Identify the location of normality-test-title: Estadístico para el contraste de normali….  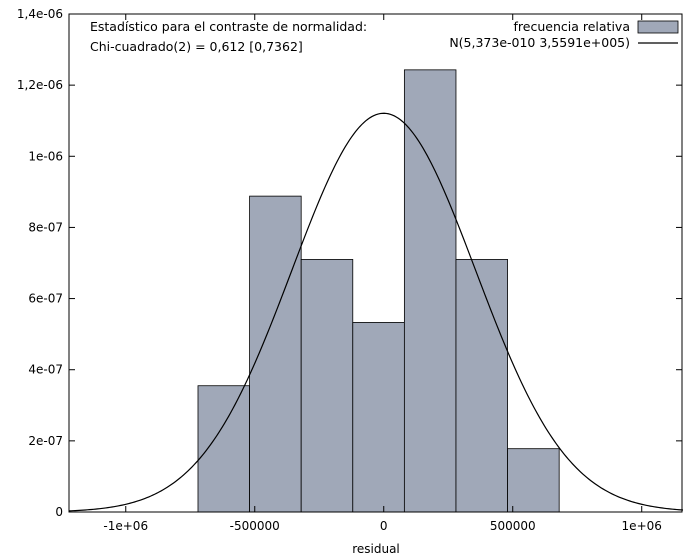
(228, 26).